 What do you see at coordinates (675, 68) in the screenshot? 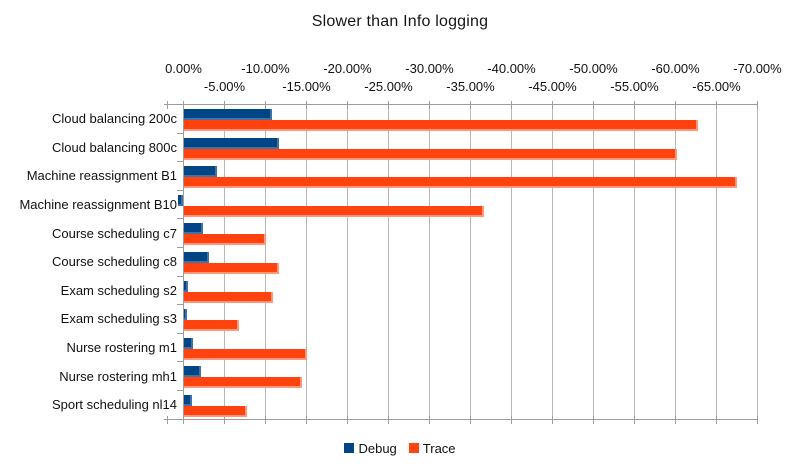
I see `x-axis-tick-label: -60.00%` at bounding box center [675, 68].